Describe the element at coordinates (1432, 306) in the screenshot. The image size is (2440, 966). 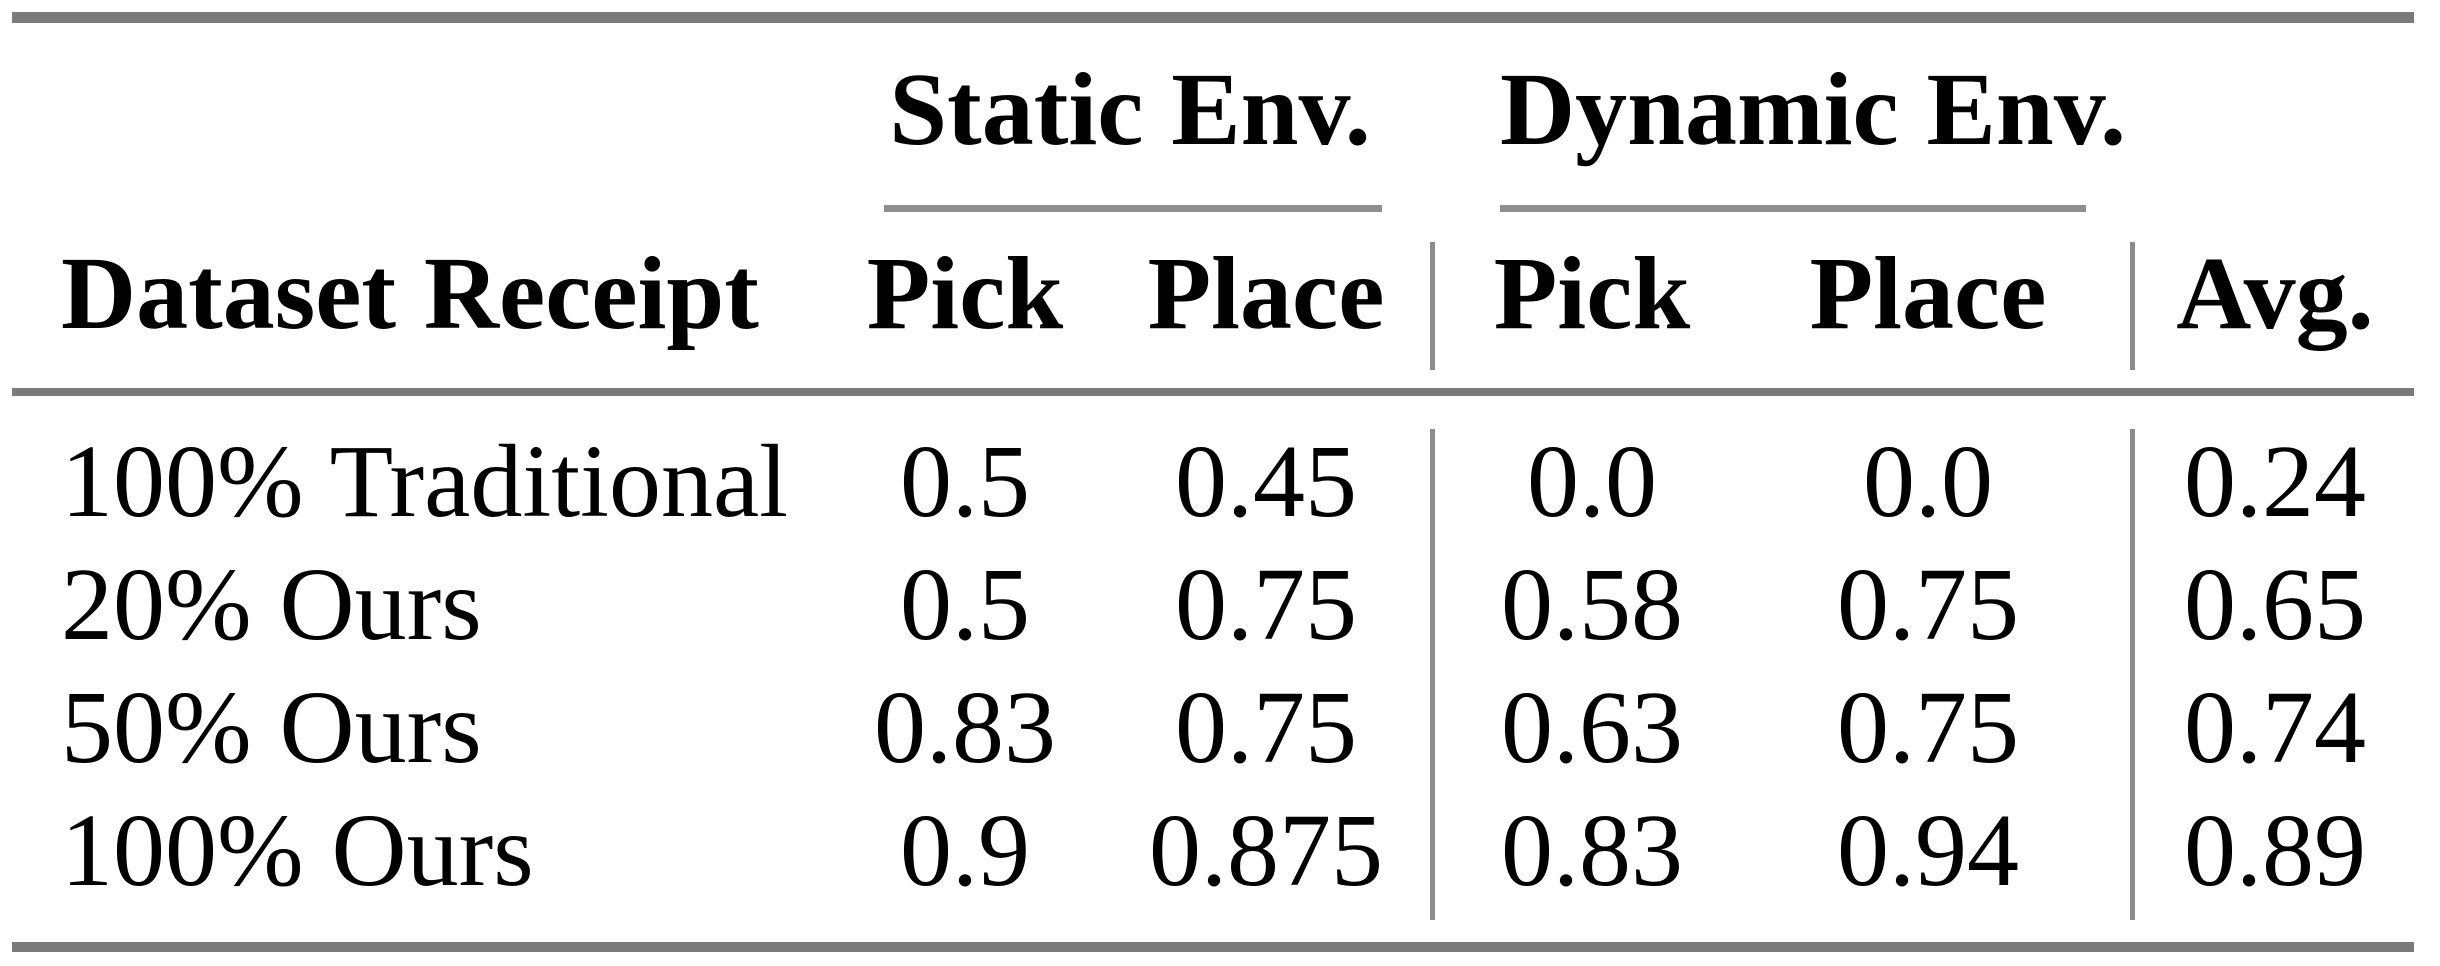
I see `column-divider-1-header` at that location.